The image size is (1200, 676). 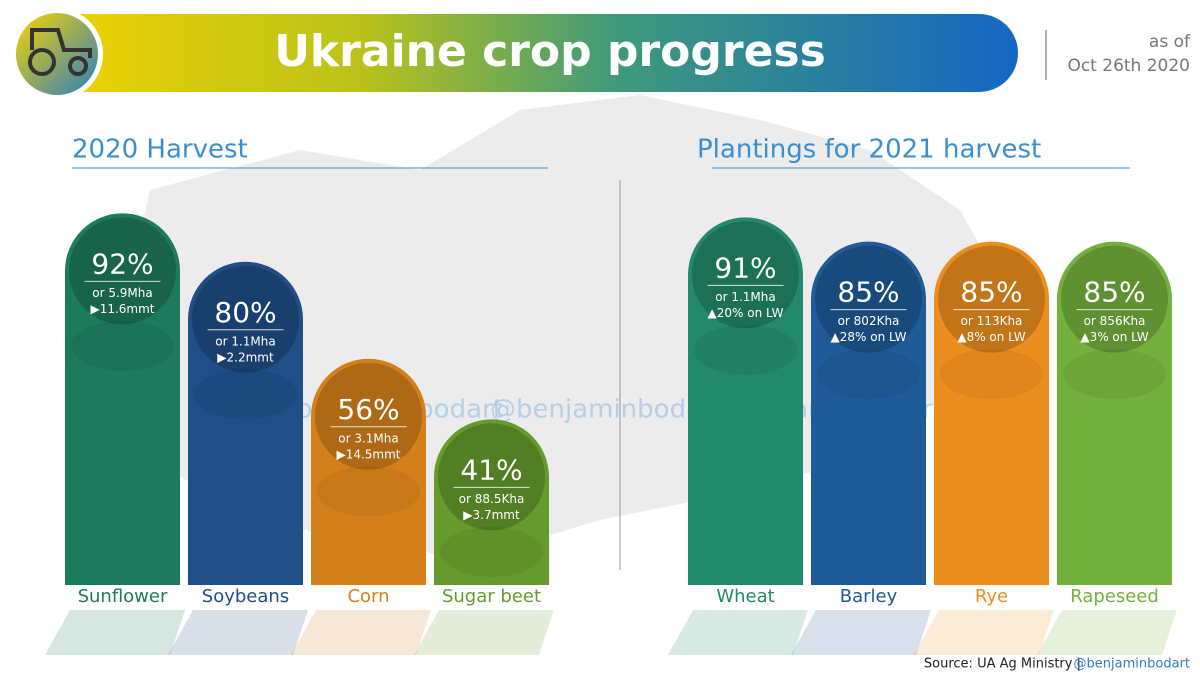 What do you see at coordinates (123, 596) in the screenshot?
I see `category-label: Sunflower` at bounding box center [123, 596].